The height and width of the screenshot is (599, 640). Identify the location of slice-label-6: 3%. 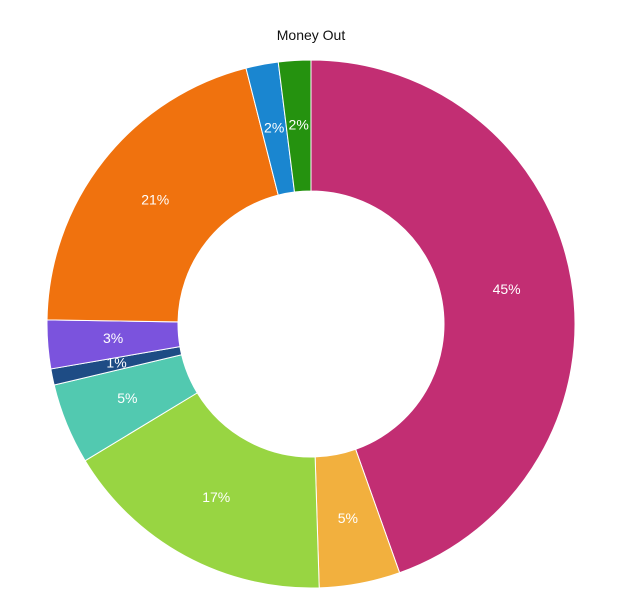
(113, 338).